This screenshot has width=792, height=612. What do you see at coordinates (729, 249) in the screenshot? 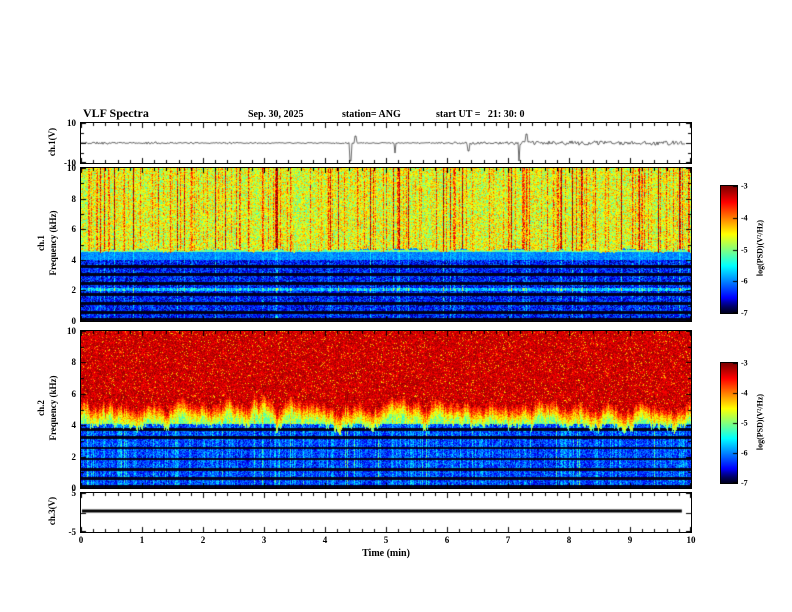
I see `colorbar-ch1` at bounding box center [729, 249].